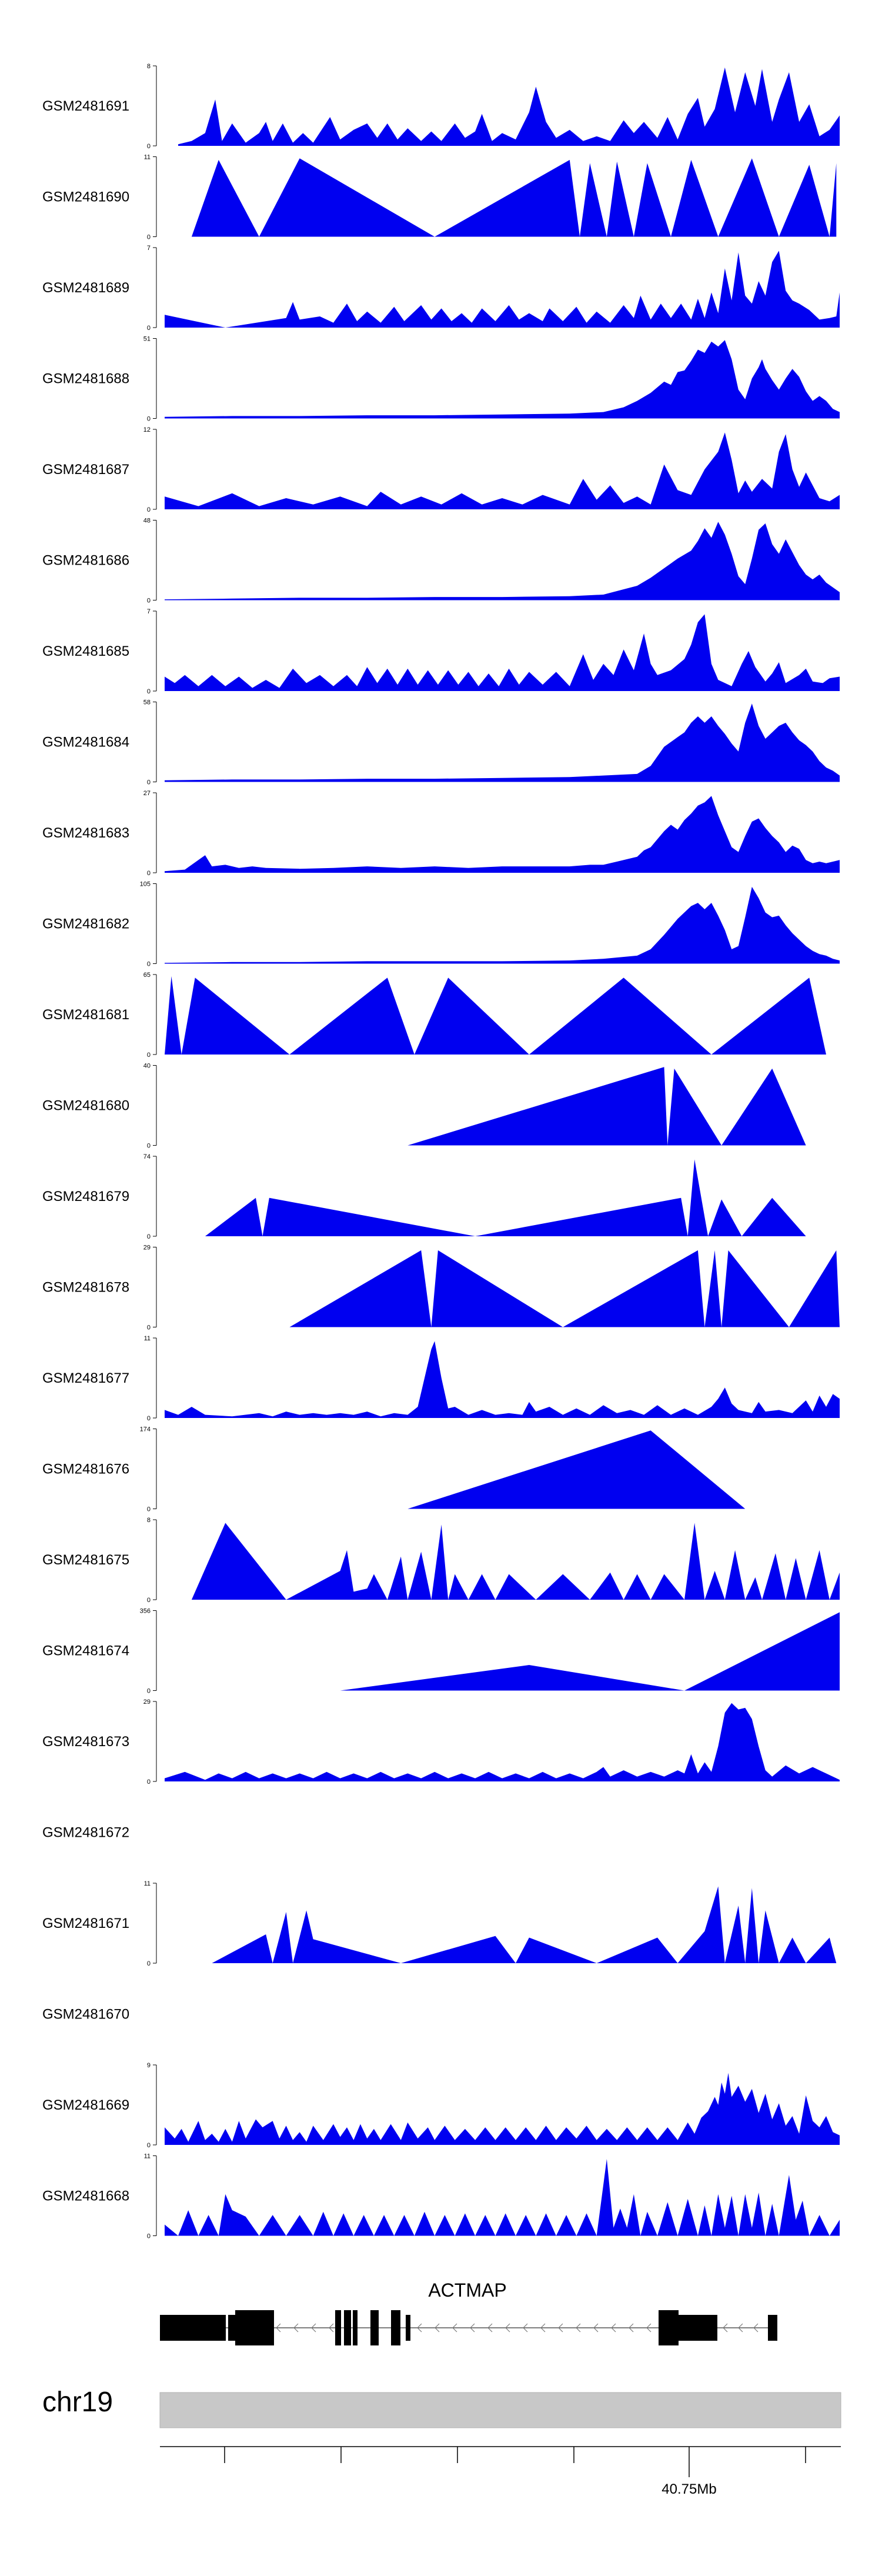 Image resolution: width=882 pixels, height=2576 pixels. I want to click on gene-model-actmap, so click(468, 2327).